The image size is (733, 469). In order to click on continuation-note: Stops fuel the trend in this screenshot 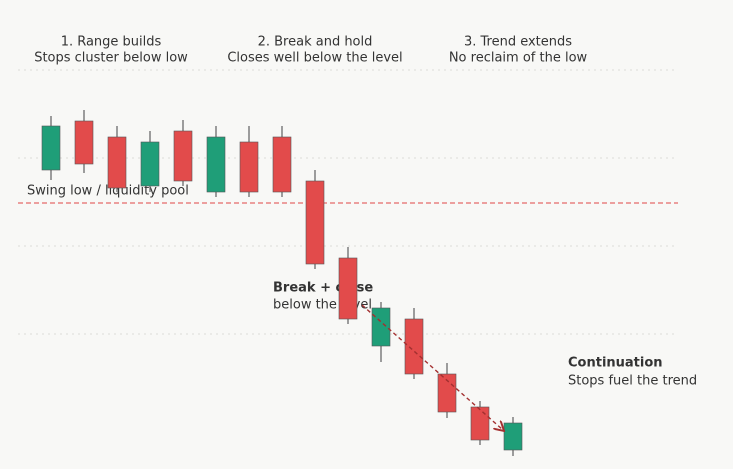, I will do `click(632, 381)`.